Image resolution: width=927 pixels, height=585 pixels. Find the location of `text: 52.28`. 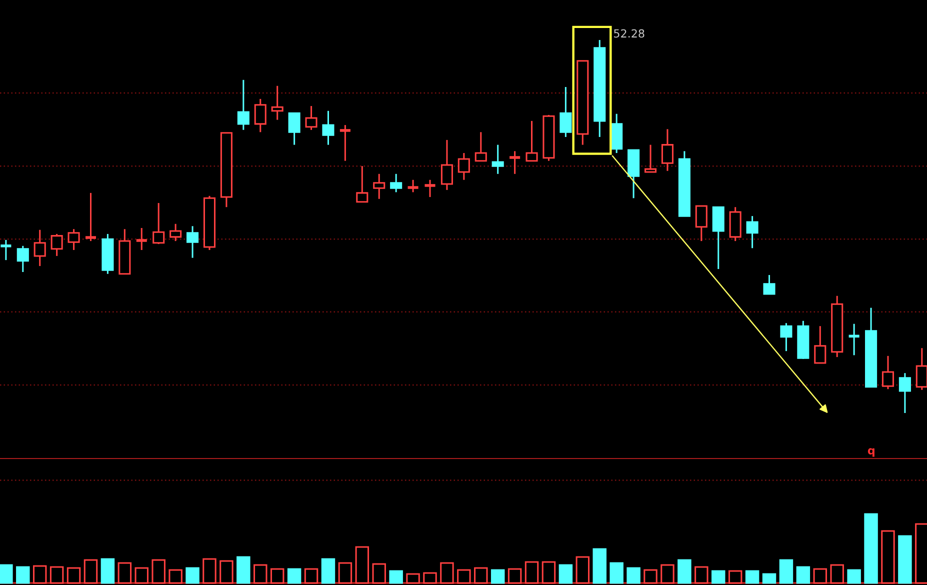

text: 52.28 is located at coordinates (629, 33).